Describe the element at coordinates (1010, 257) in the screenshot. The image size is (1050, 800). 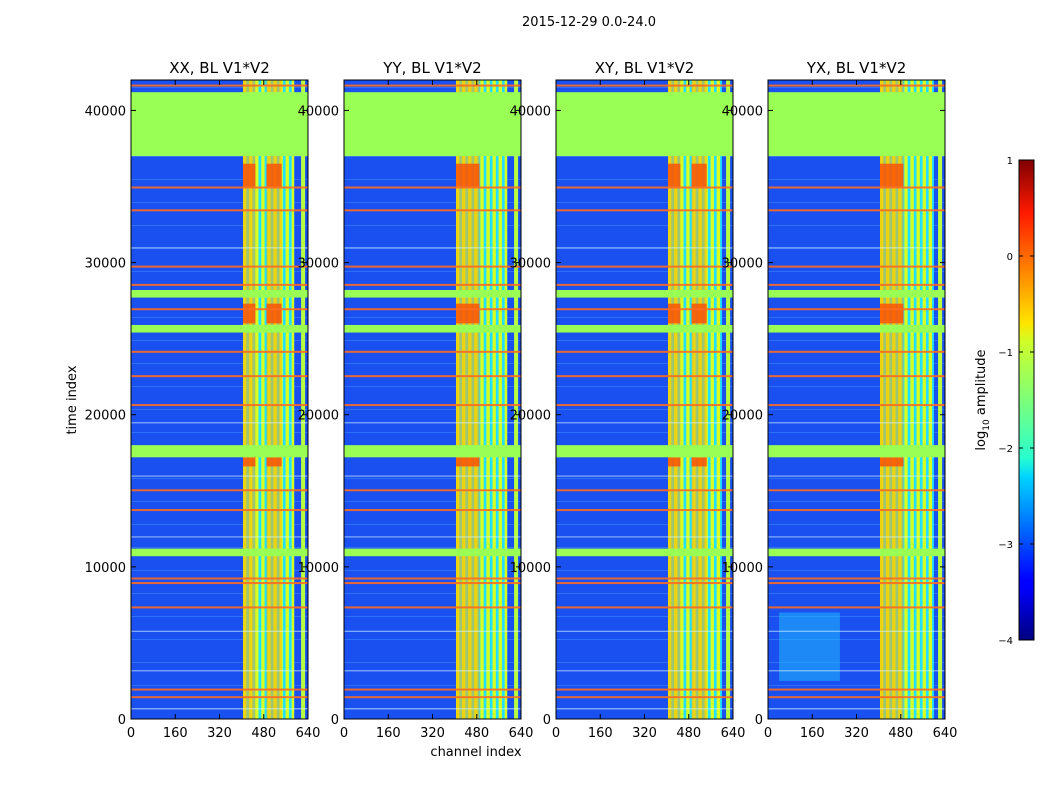
I see `colorbar-tick-label: 0` at that location.